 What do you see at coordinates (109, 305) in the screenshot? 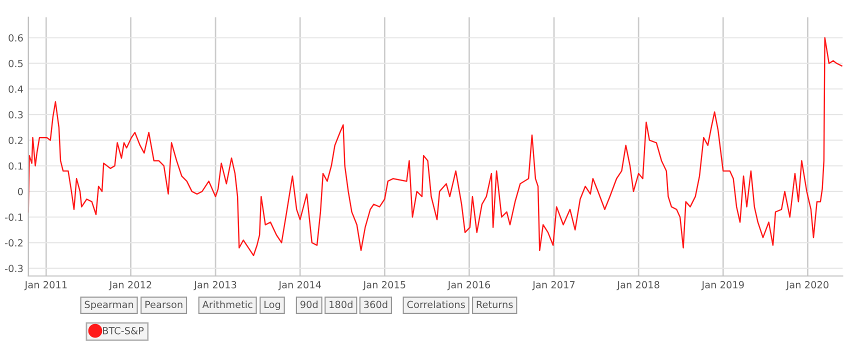
I see `text: Spearman` at bounding box center [109, 305].